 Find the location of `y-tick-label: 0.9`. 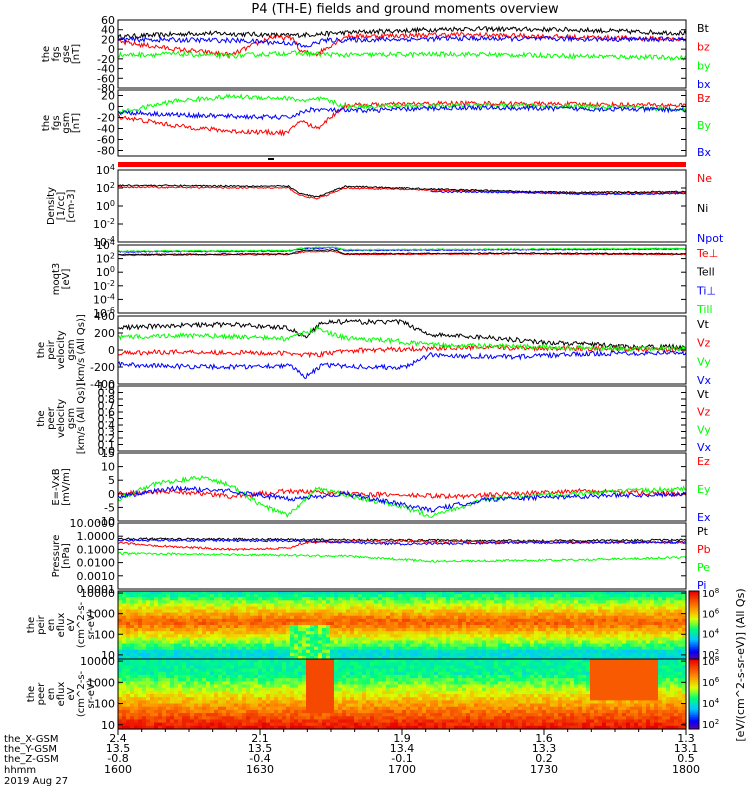

y-tick-label: 0.9 is located at coordinates (107, 393).